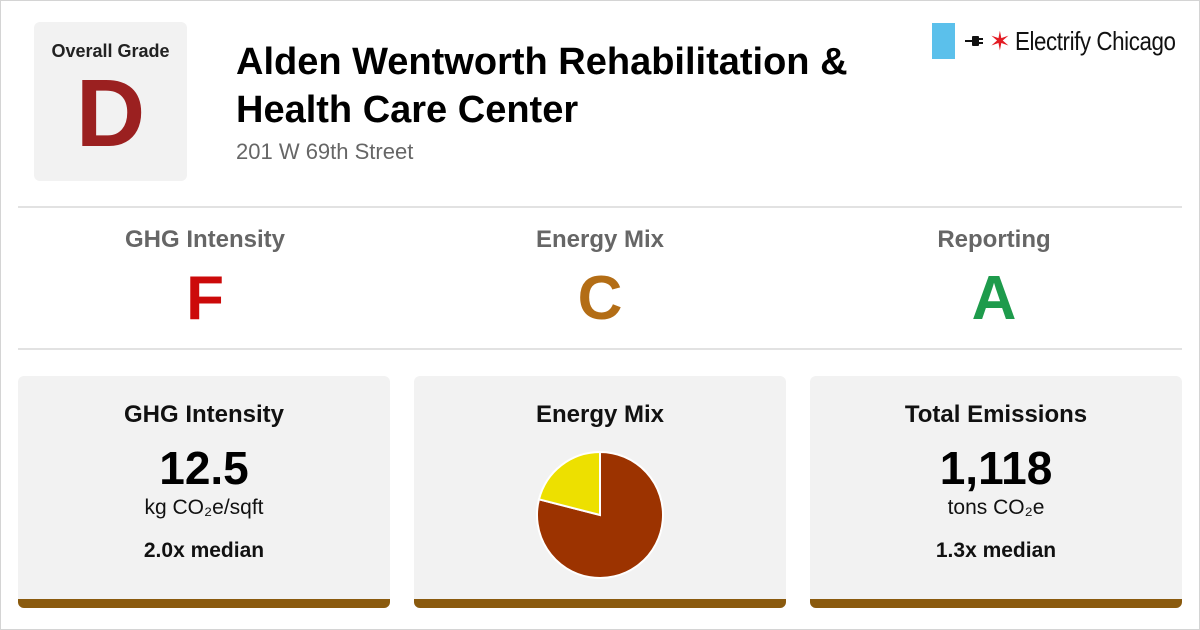 The height and width of the screenshot is (630, 1200). What do you see at coordinates (996, 468) in the screenshot?
I see `emissions-card-value: 1,118` at bounding box center [996, 468].